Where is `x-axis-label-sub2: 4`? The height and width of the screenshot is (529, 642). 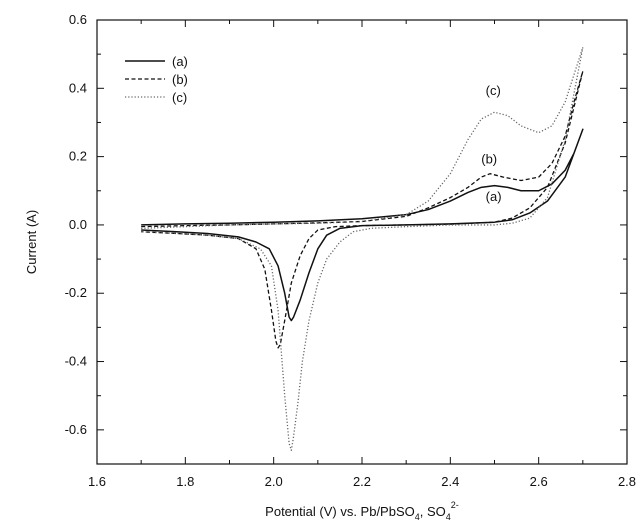 x-axis-label-sub2: 4 is located at coordinates (448, 517).